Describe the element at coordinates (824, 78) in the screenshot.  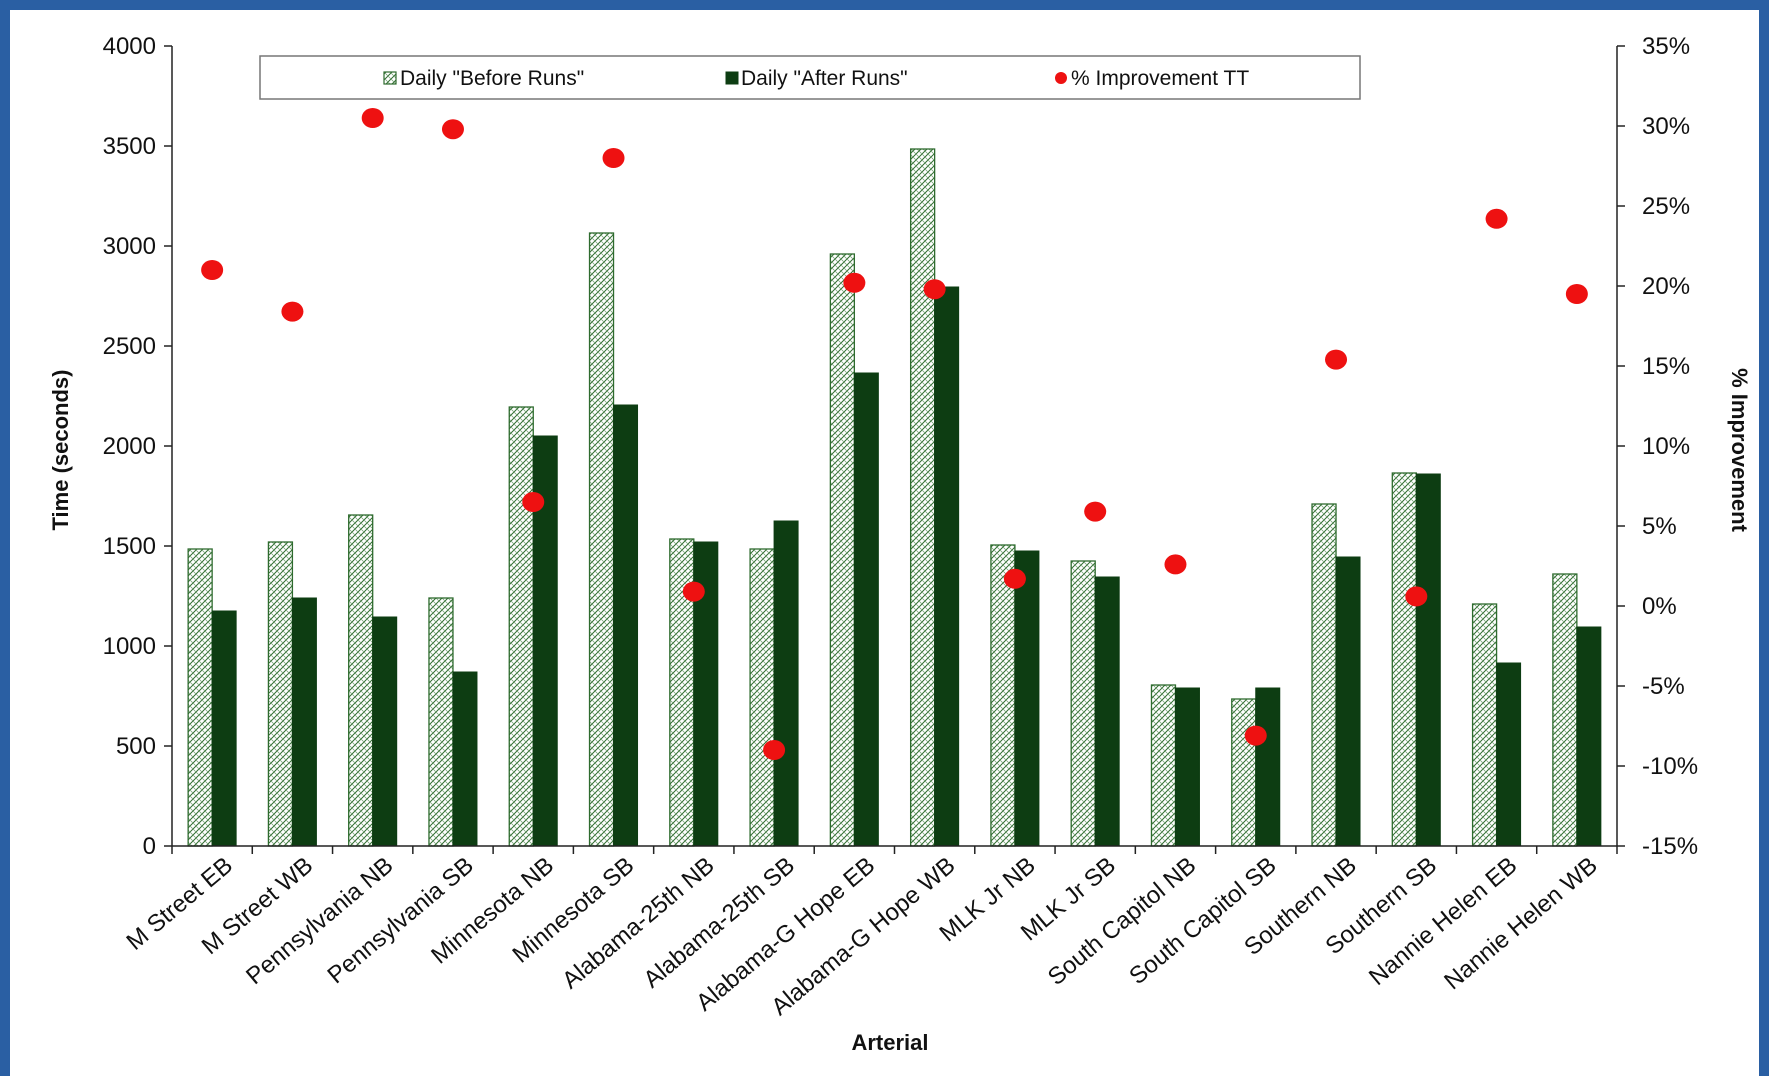
I see `legend-label-after: Daily "After Runs"` at that location.